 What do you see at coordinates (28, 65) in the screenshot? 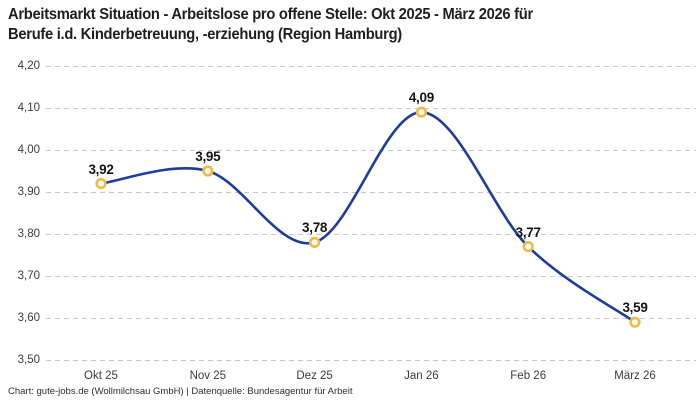
I see `y-axis-tick-label: 4,20` at bounding box center [28, 65].